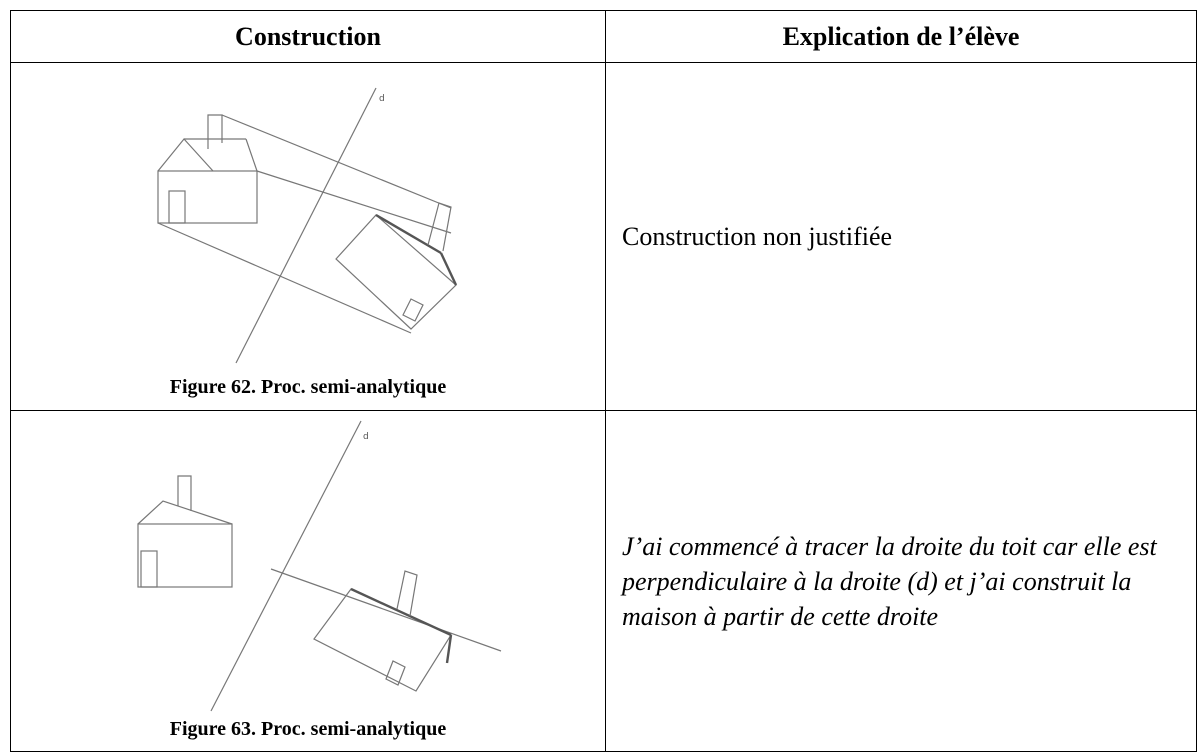  Describe the element at coordinates (901, 36) in the screenshot. I see `header-cell: Explication de l’élève` at that location.